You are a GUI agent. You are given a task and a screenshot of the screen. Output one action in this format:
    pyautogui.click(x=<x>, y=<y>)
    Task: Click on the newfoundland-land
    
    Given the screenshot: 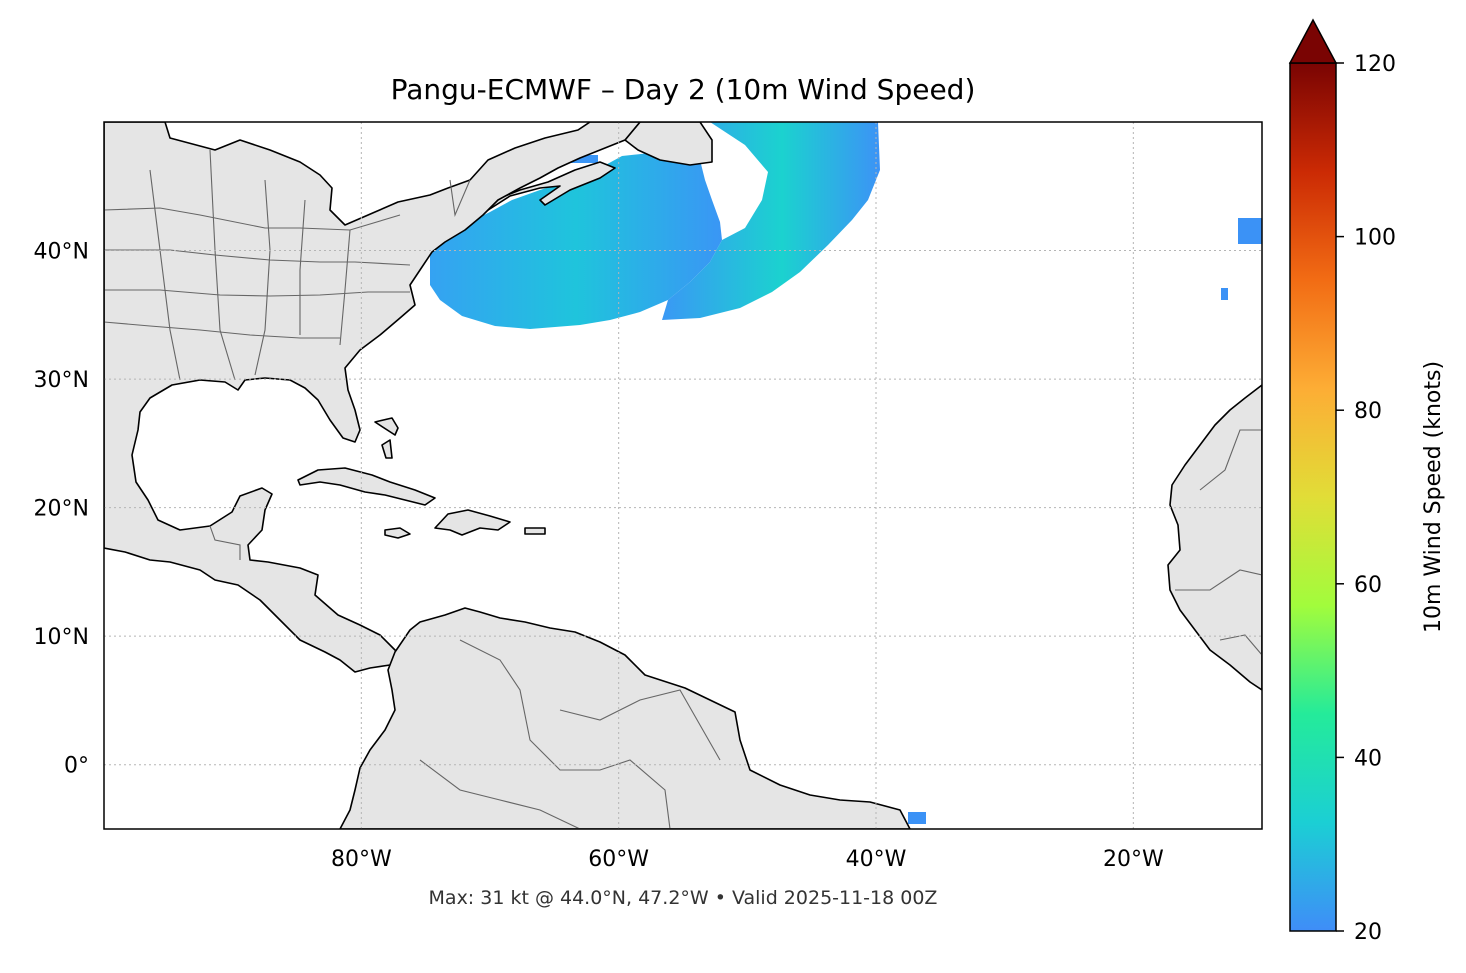 What is the action you would take?
    pyautogui.click(x=668, y=144)
    